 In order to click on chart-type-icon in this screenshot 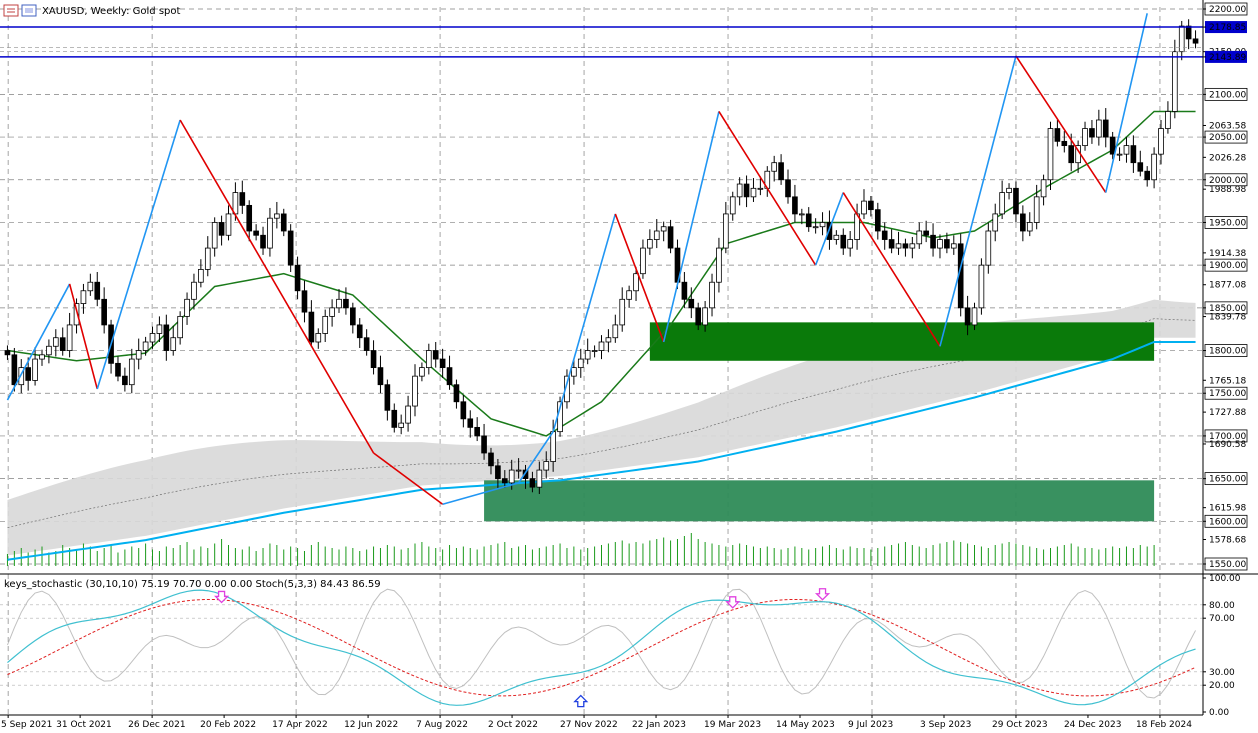, I will do `click(11, 10)`.